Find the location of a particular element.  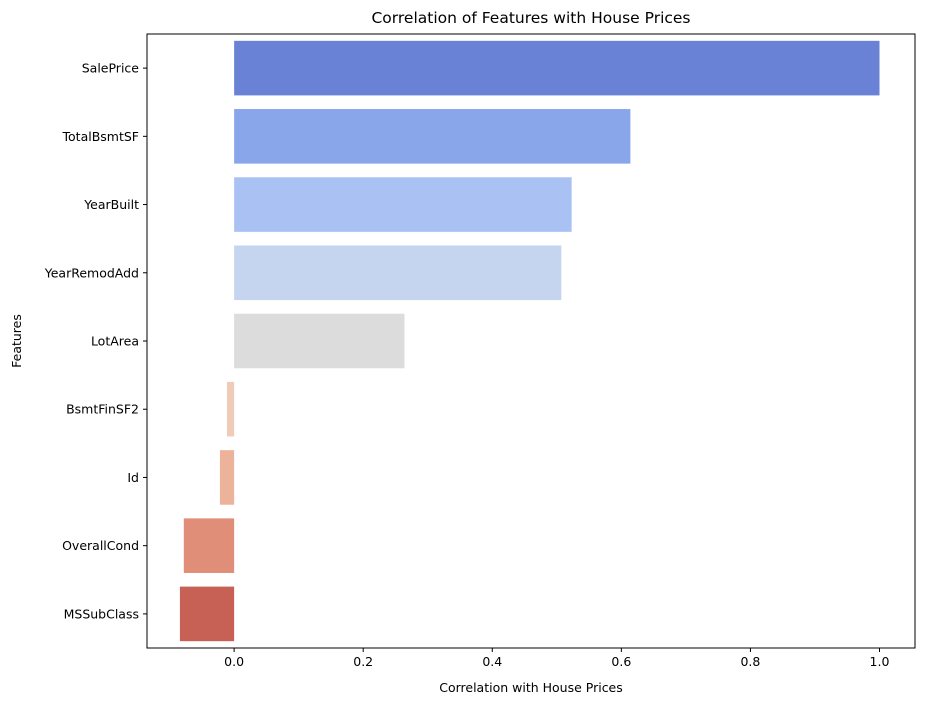

bar-LotArea is located at coordinates (319, 341).